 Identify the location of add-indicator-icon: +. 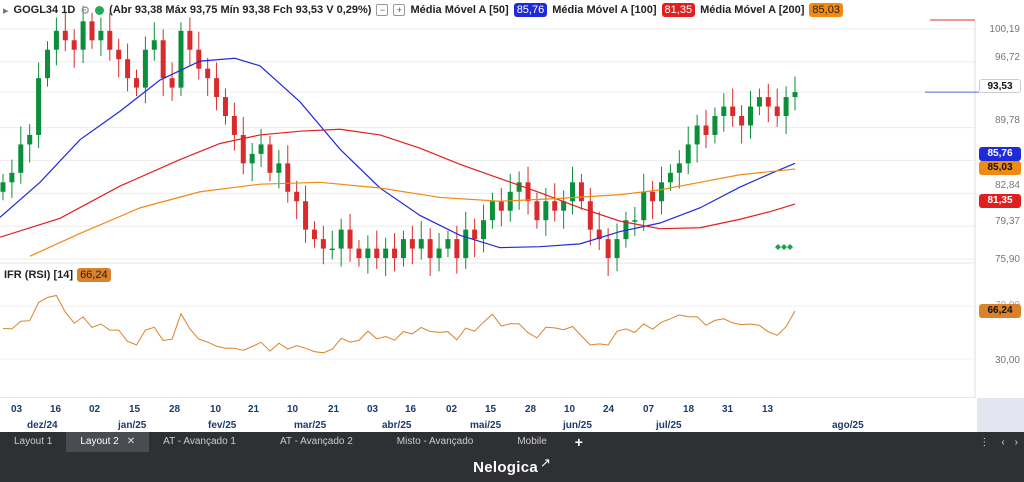
(399, 10).